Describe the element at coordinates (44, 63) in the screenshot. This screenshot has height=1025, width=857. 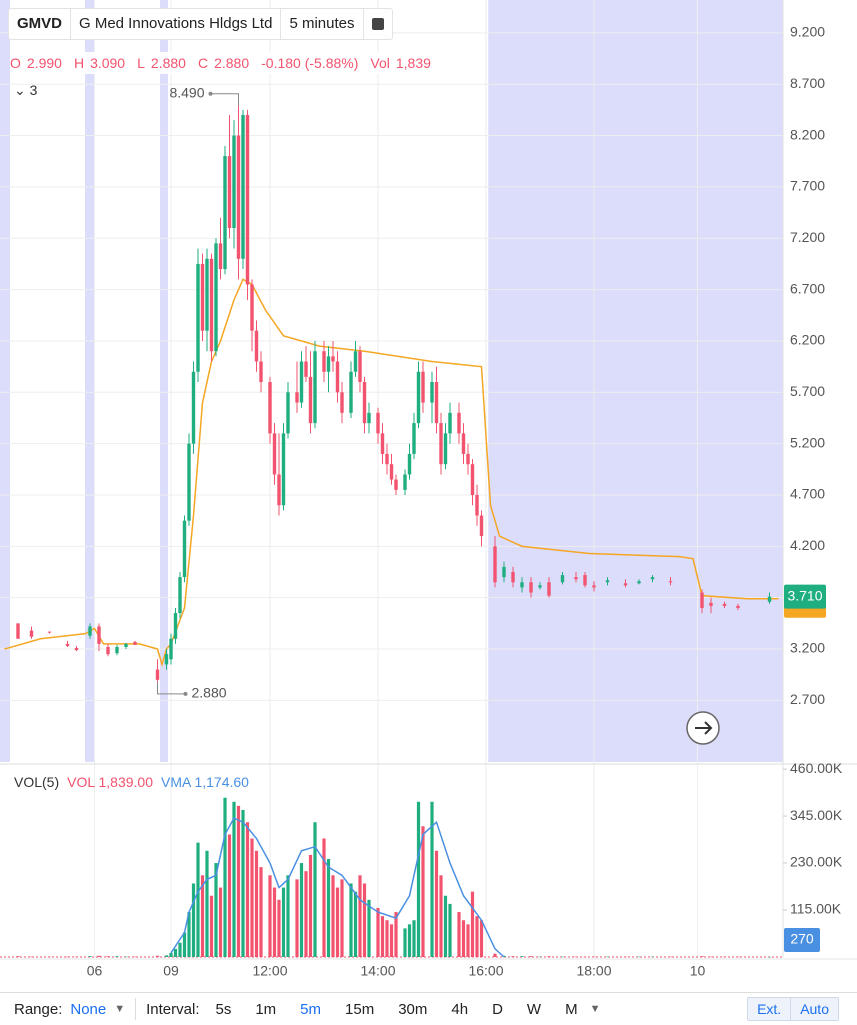
I see `ohlc-value: 2.990` at that location.